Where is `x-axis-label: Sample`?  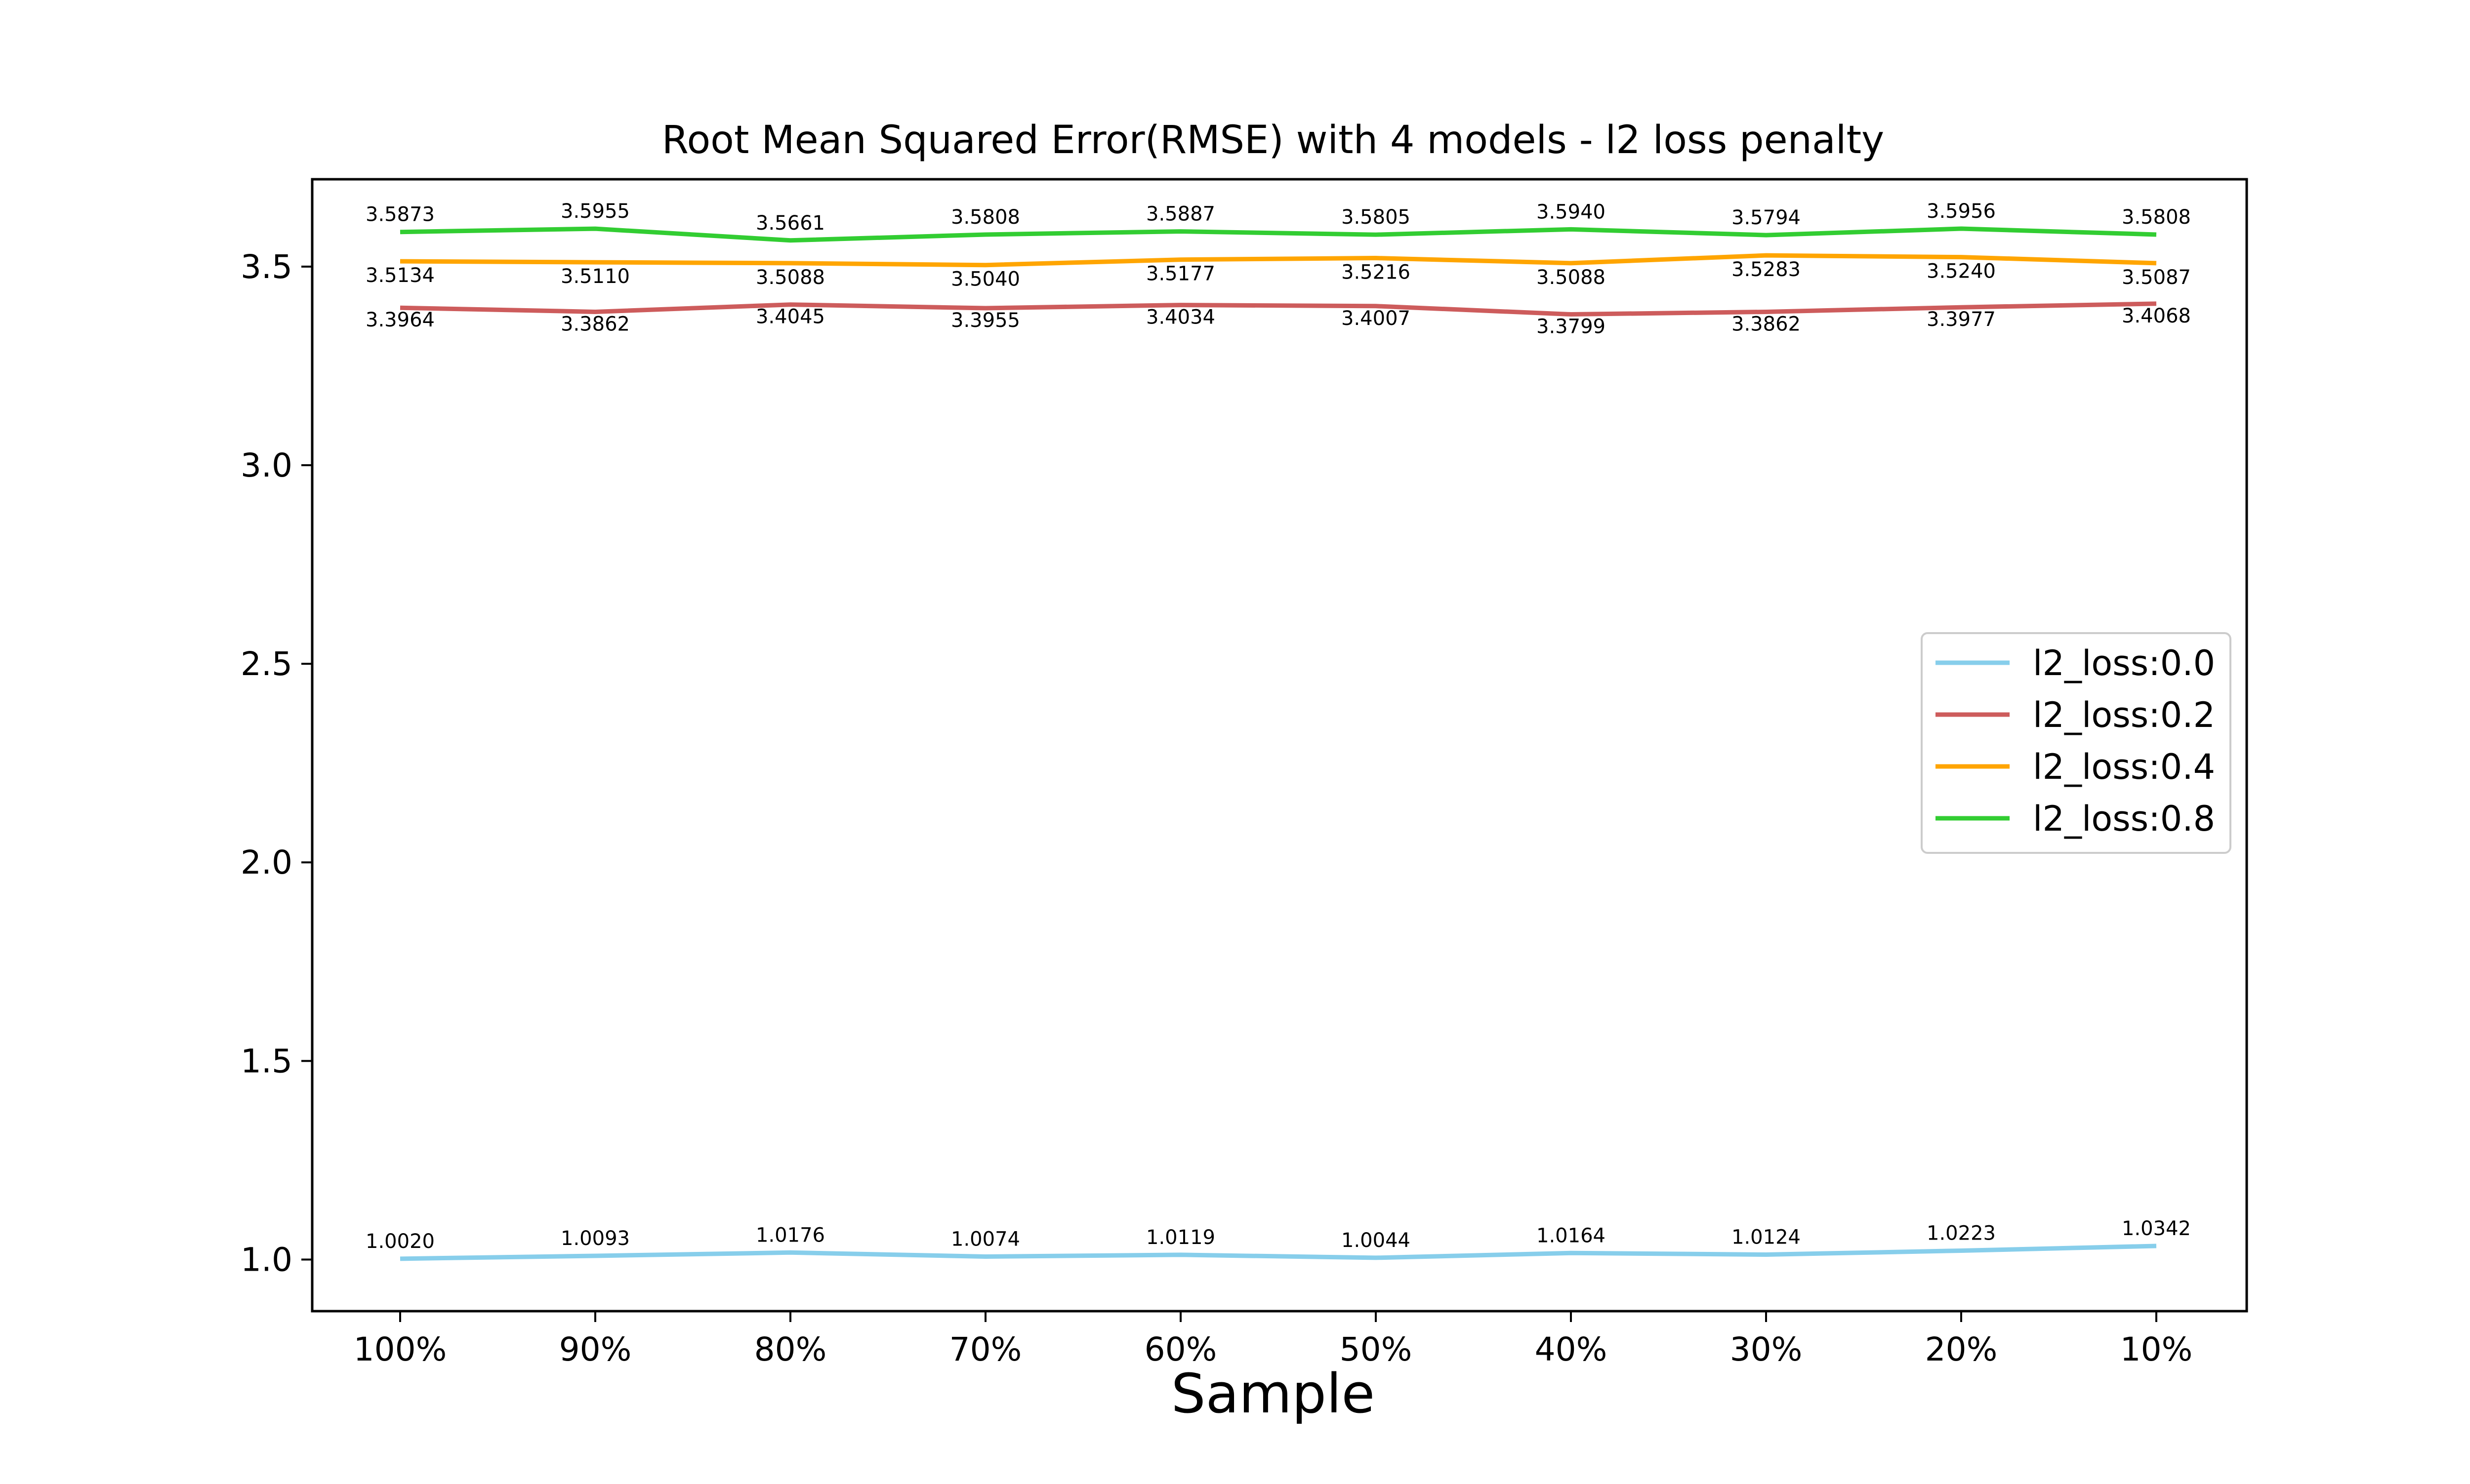 x-axis-label: Sample is located at coordinates (1273, 1393).